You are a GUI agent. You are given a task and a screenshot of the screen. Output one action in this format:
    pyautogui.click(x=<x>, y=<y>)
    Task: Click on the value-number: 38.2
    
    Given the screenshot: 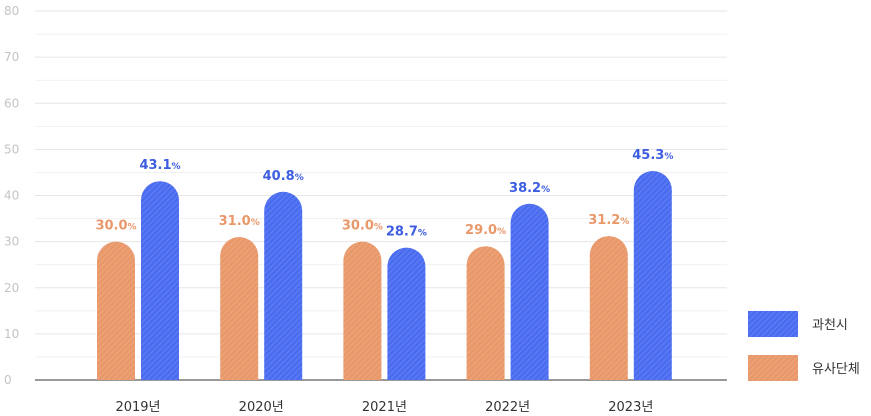 What is the action you would take?
    pyautogui.click(x=525, y=188)
    